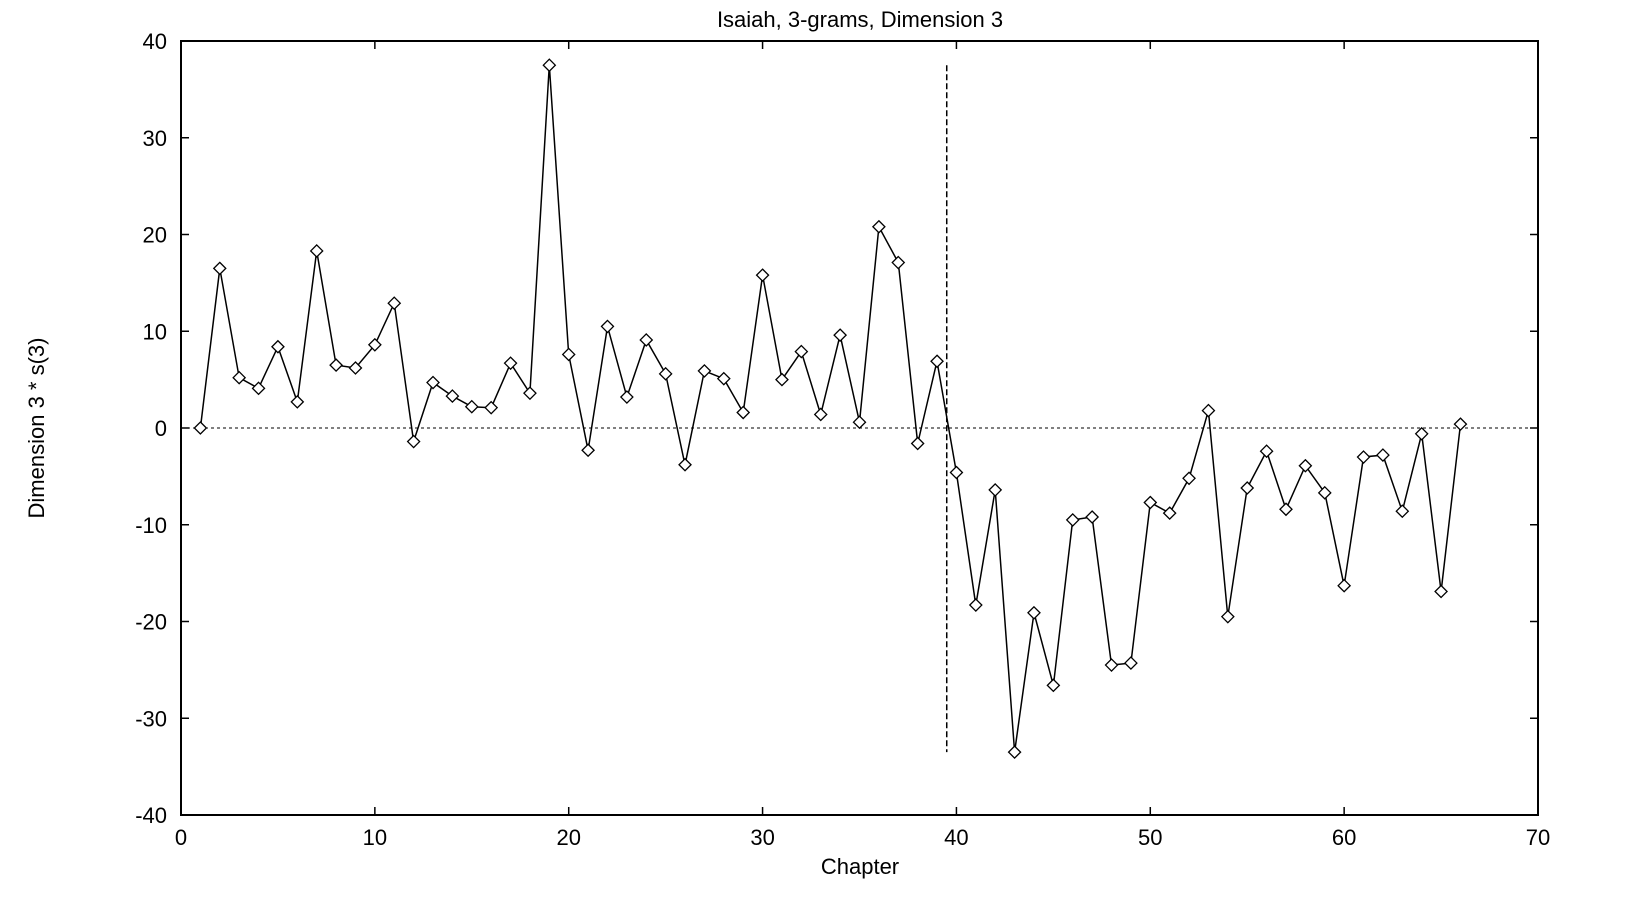  Describe the element at coordinates (181, 837) in the screenshot. I see `x-tick-label: 0` at that location.